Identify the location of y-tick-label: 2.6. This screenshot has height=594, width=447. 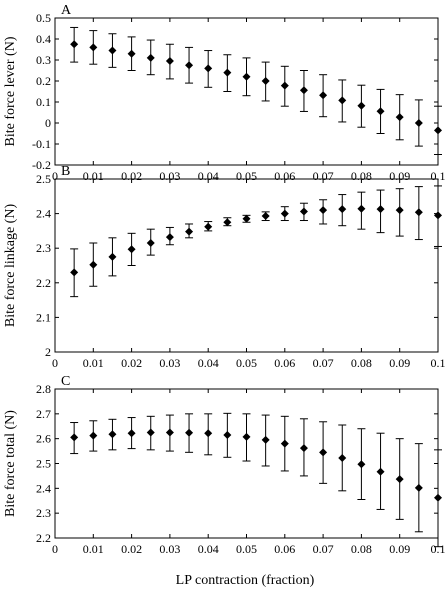
(43, 439).